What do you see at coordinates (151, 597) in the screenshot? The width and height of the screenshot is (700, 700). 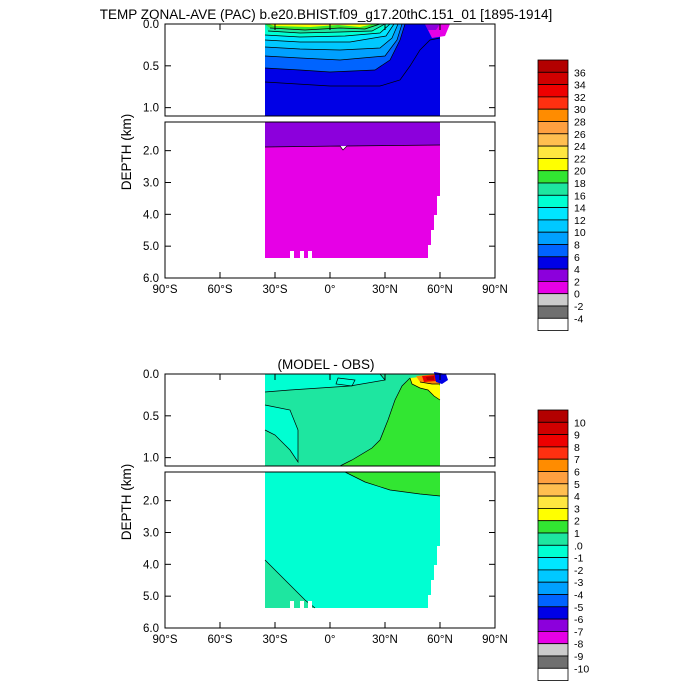 I see `difference-lower-y-tick-label: 5.0` at bounding box center [151, 597].